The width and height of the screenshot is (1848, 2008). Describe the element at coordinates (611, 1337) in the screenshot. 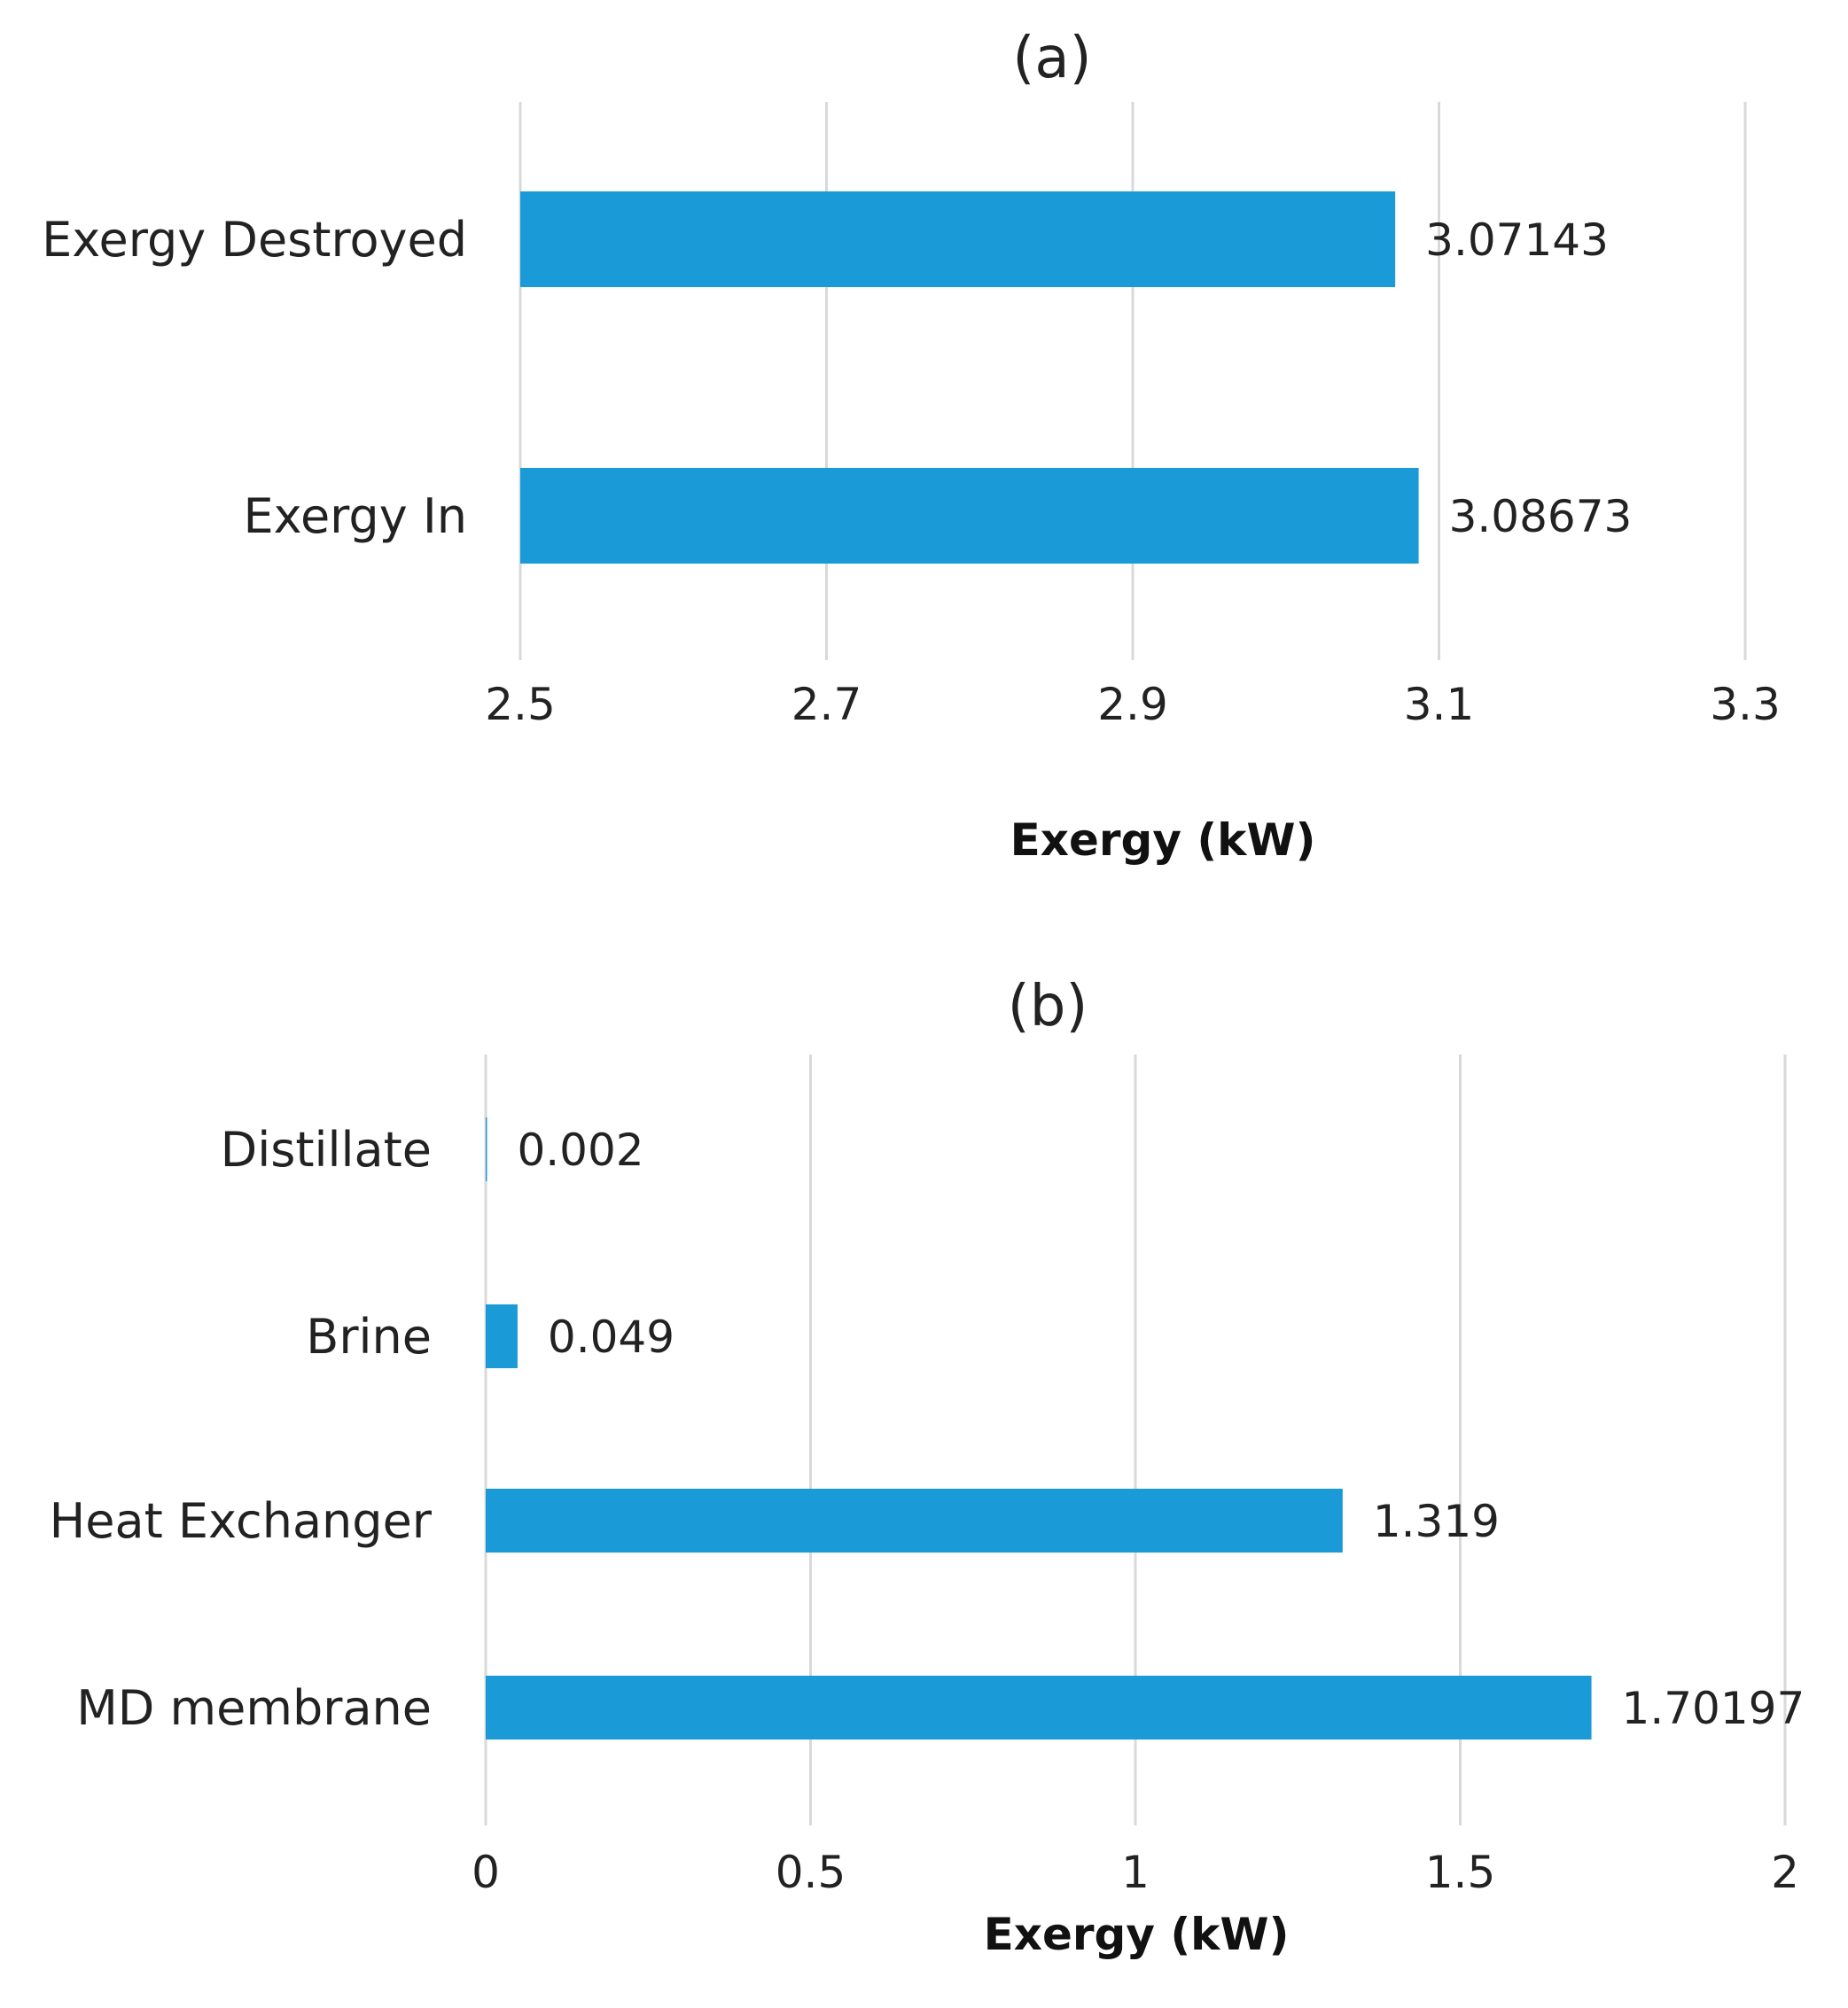

I see `chart-b-value-label: 0.049` at that location.